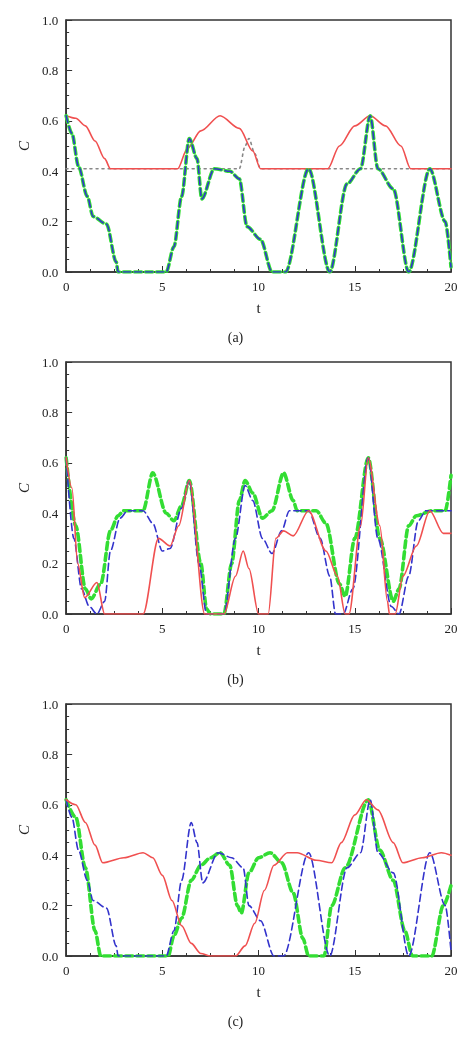  I want to click on text: (a), so click(235, 337).